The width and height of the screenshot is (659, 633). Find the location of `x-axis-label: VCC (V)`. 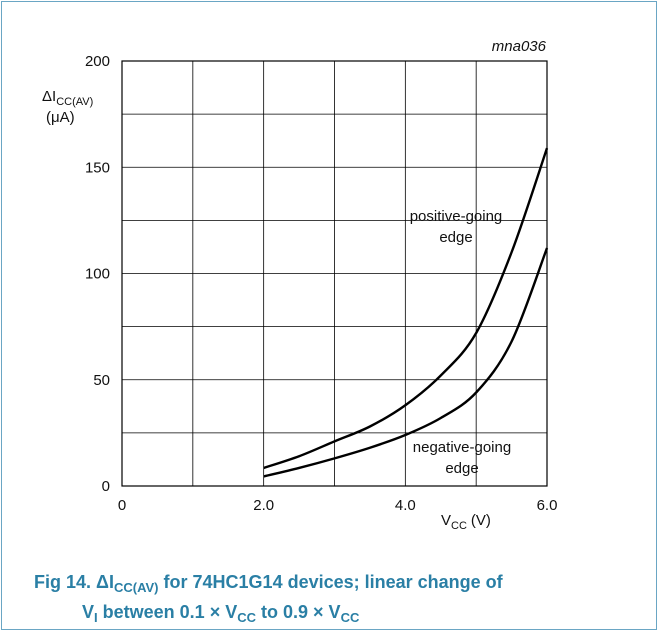

x-axis-label: VCC (V) is located at coordinates (466, 522).